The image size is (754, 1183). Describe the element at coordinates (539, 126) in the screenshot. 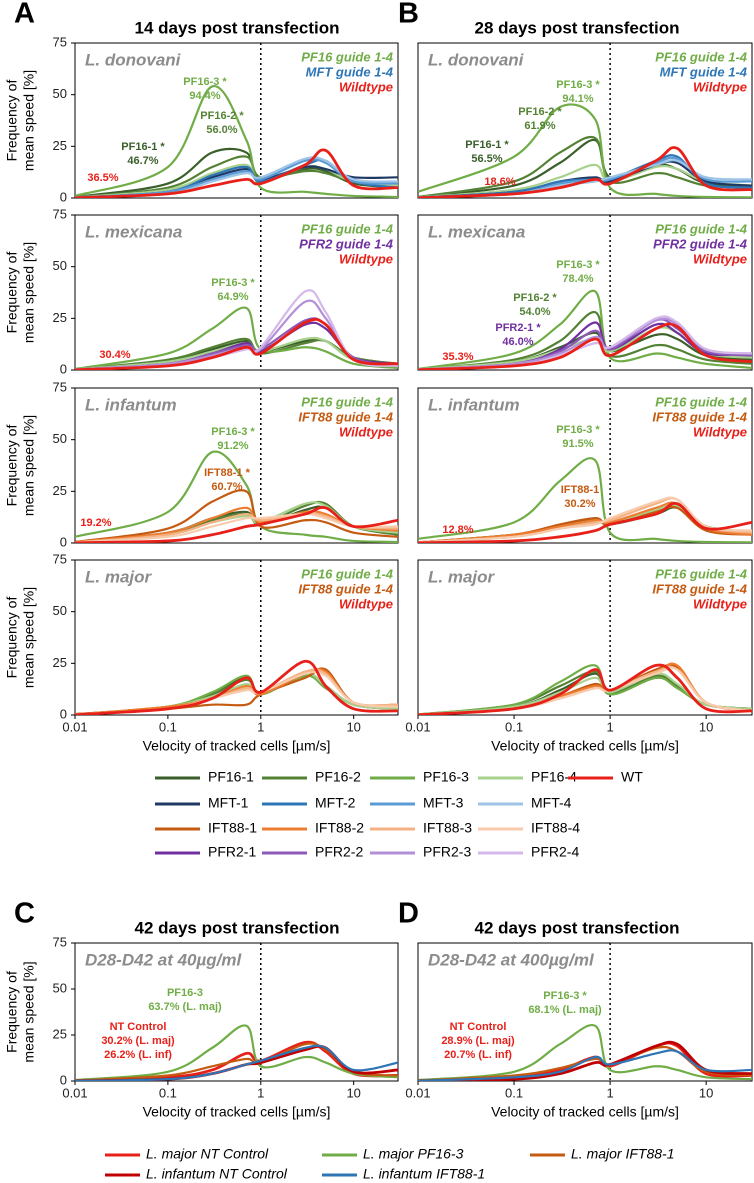

I see `annotation: 61.9%` at that location.